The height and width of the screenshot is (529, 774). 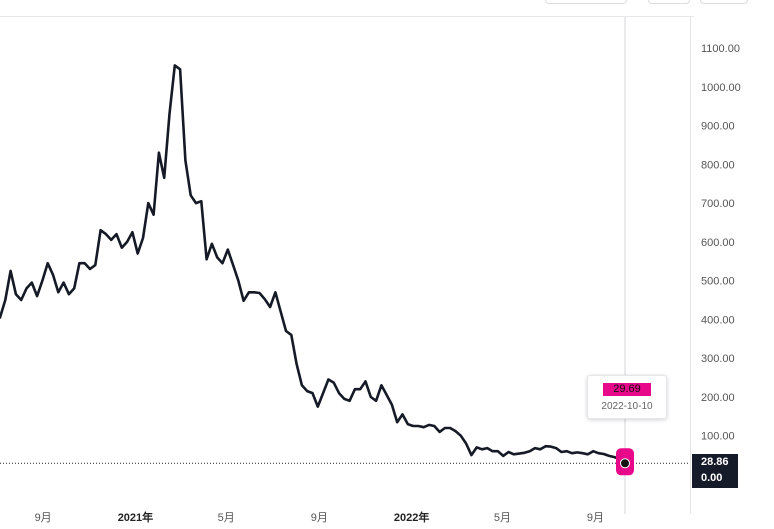 I want to click on y-tick-label: 100.00, so click(x=718, y=437).